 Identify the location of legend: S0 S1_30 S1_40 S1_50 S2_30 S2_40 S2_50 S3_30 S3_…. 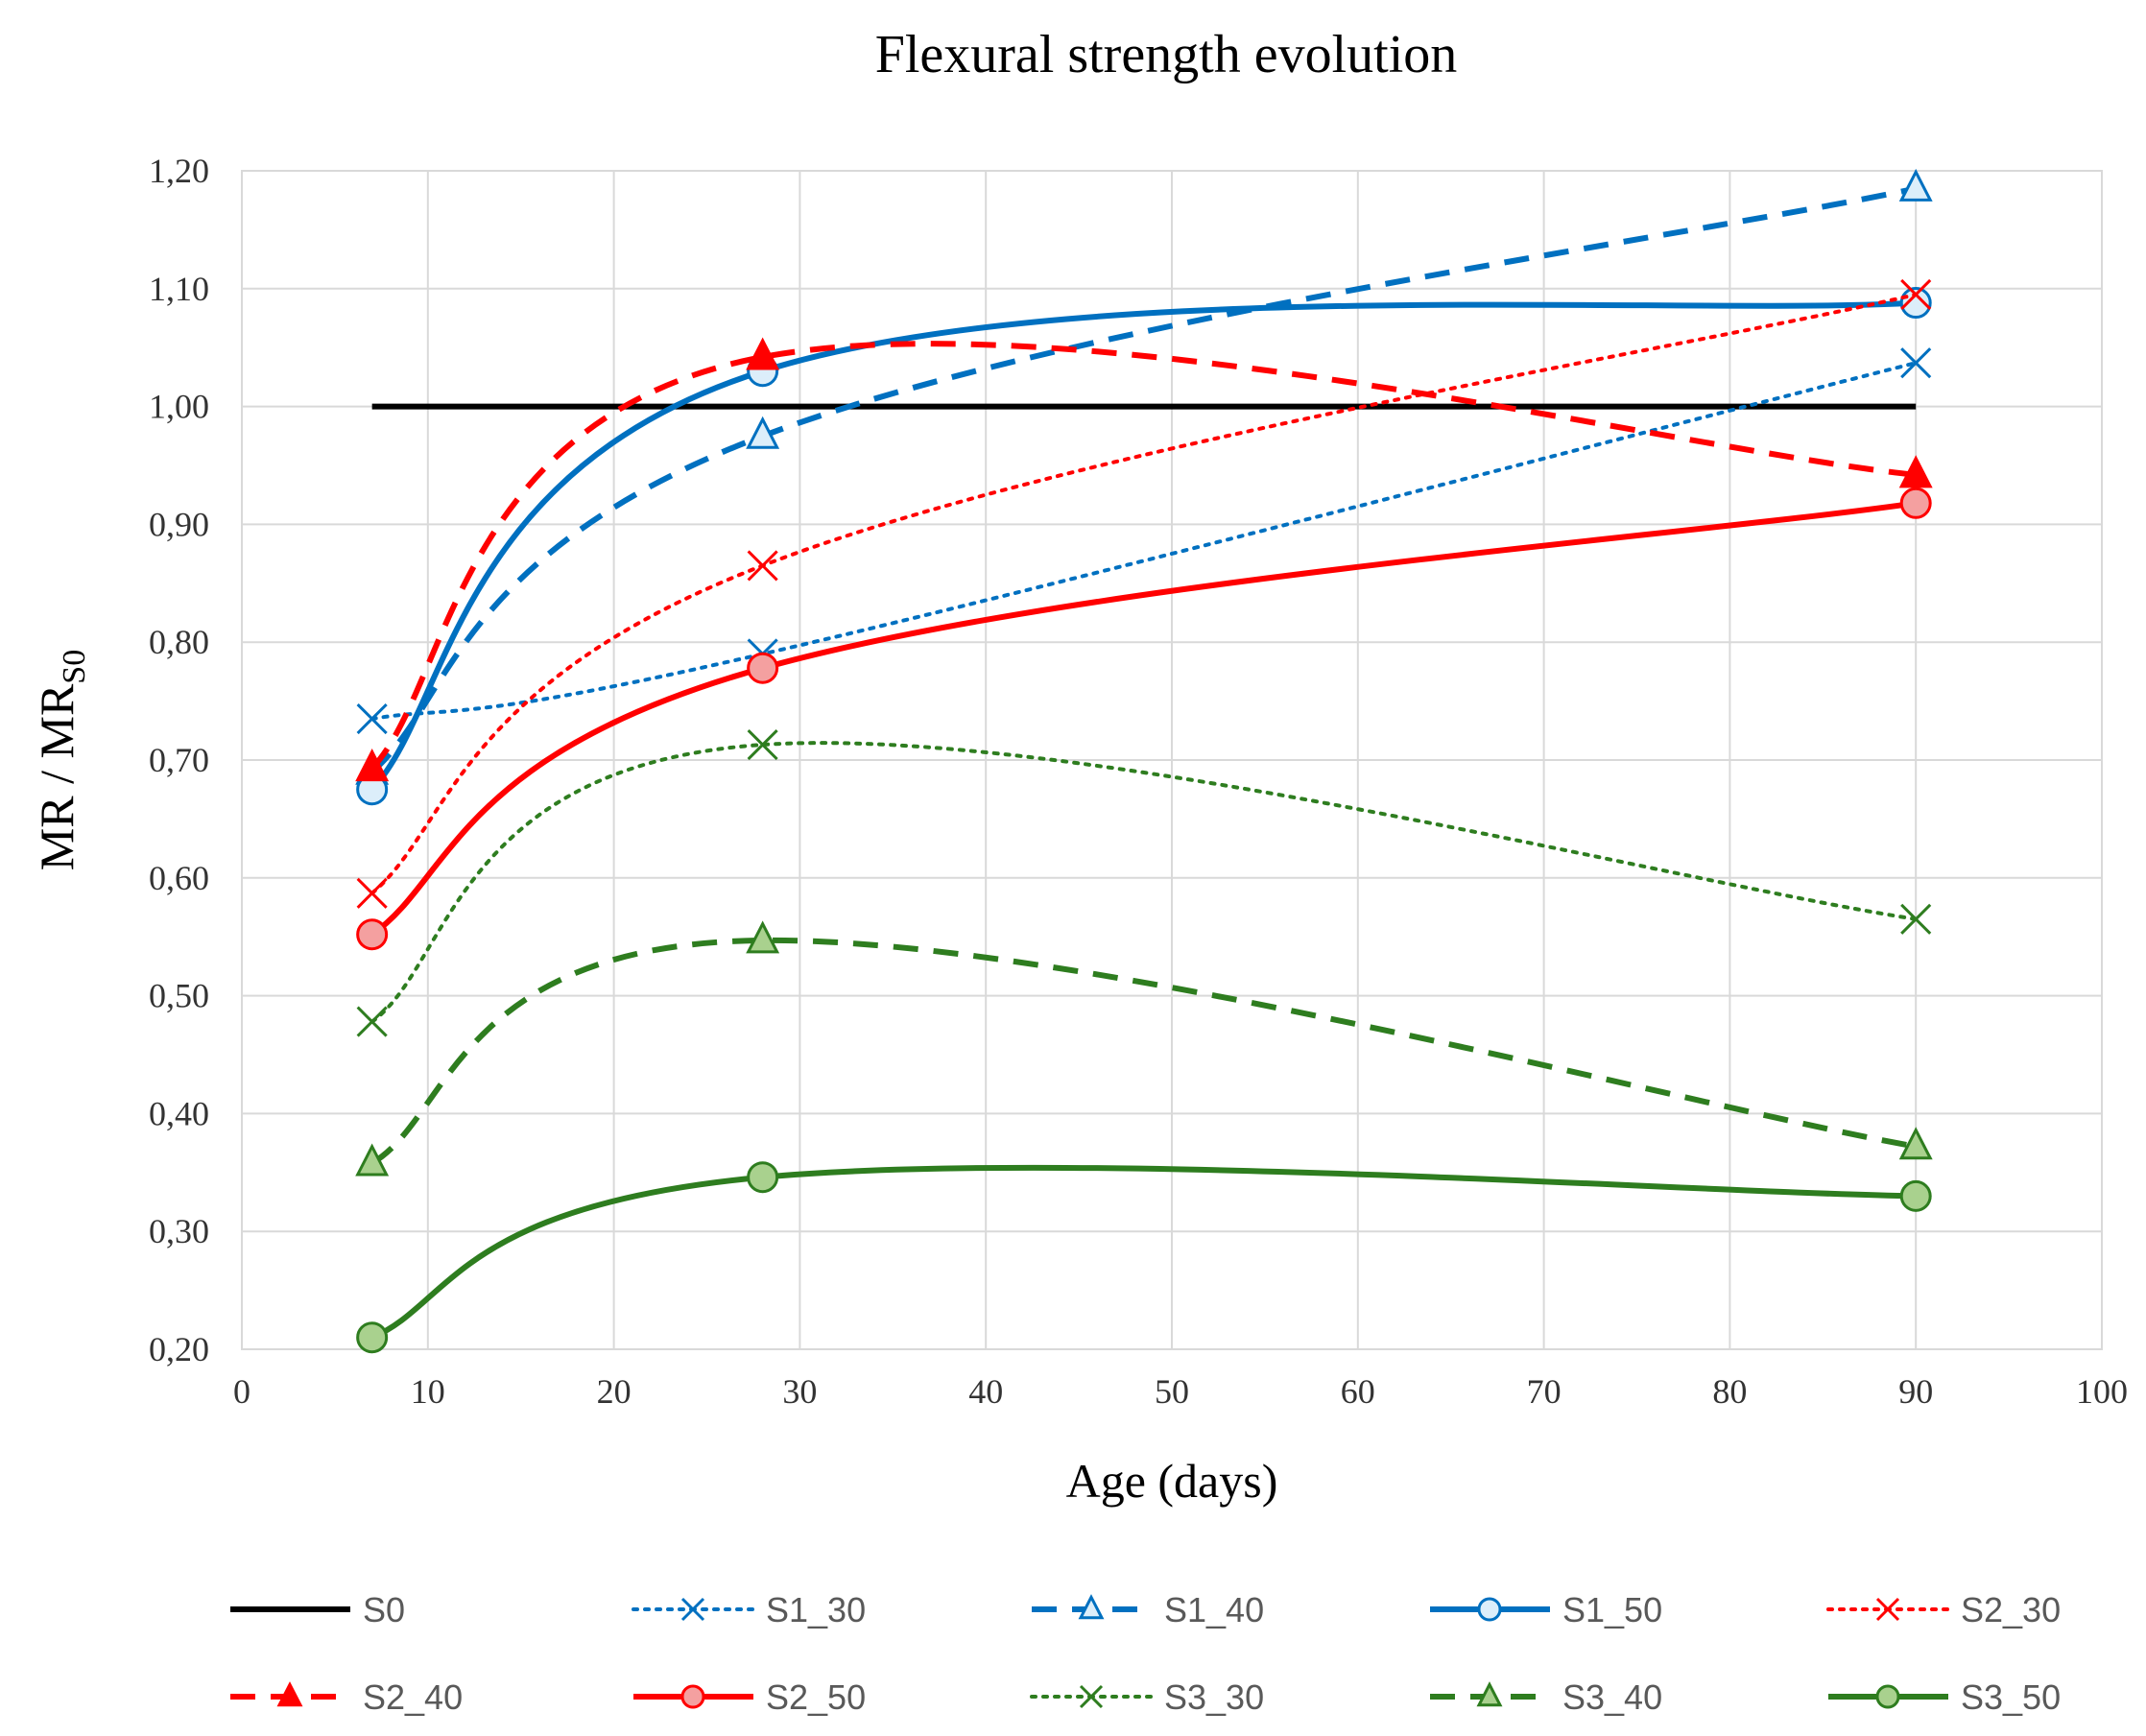
(1145, 1653).